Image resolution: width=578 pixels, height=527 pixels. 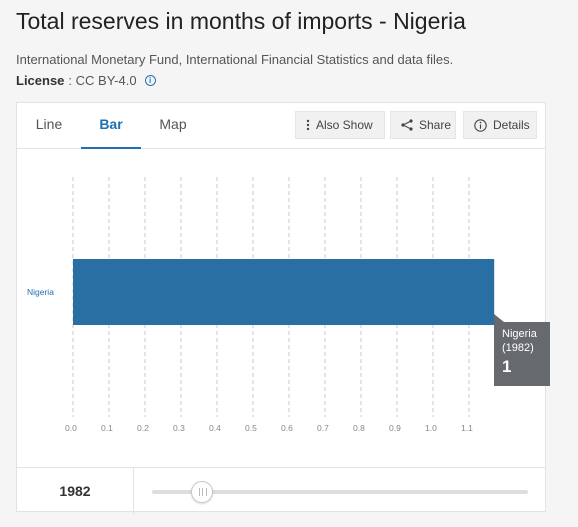 What do you see at coordinates (395, 428) in the screenshot?
I see `x-tick-label: 0.9` at bounding box center [395, 428].